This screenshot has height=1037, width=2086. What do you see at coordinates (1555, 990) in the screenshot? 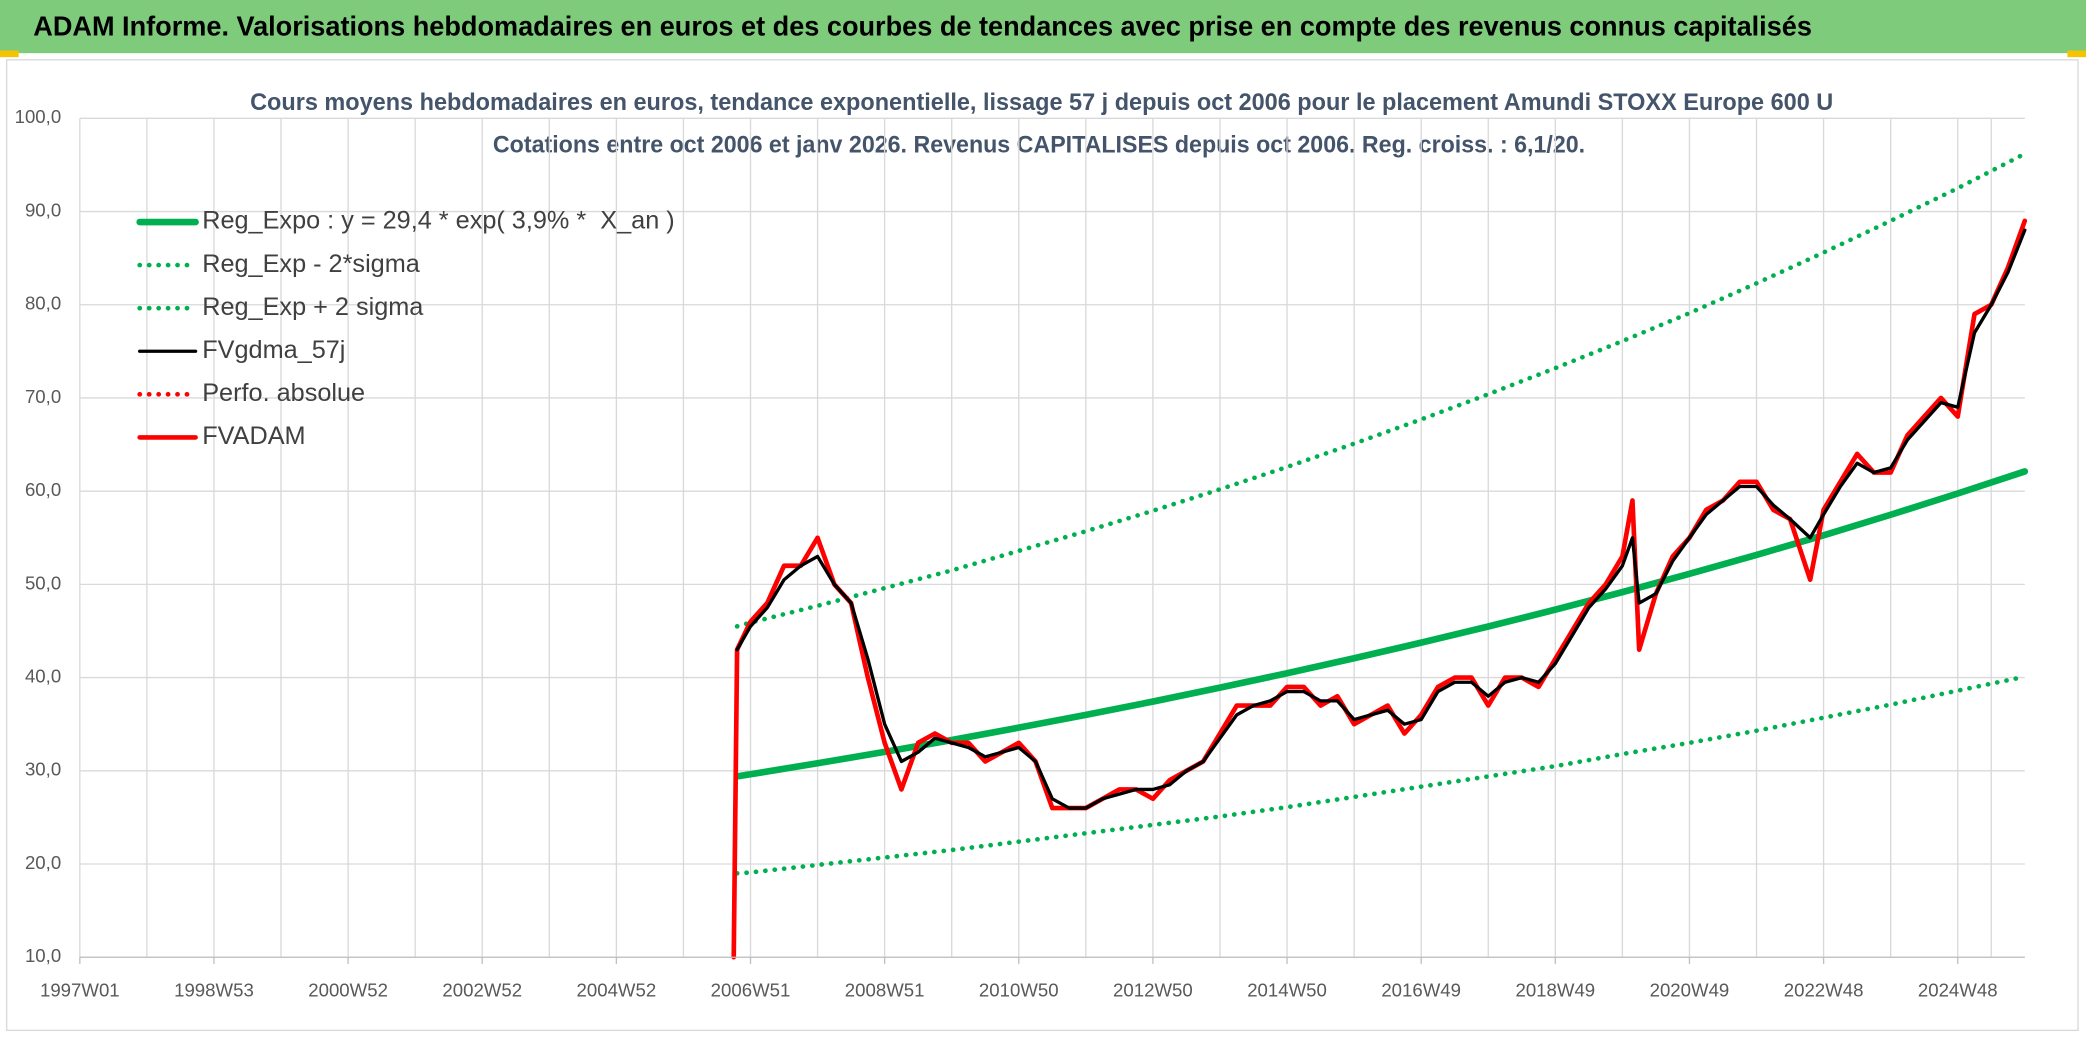
I see `x-tick-label: 2018W49` at bounding box center [1555, 990].